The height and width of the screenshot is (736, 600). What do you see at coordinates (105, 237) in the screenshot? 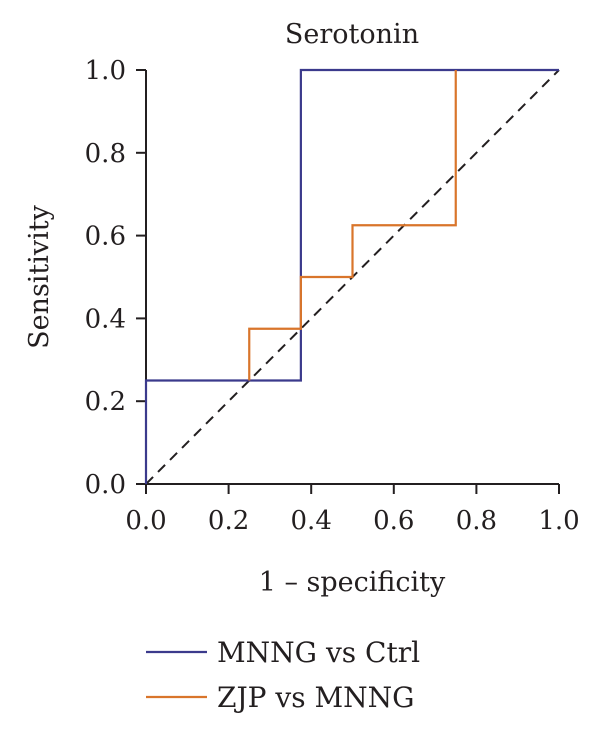
I see `y-tick-label: 0.6` at bounding box center [105, 237].